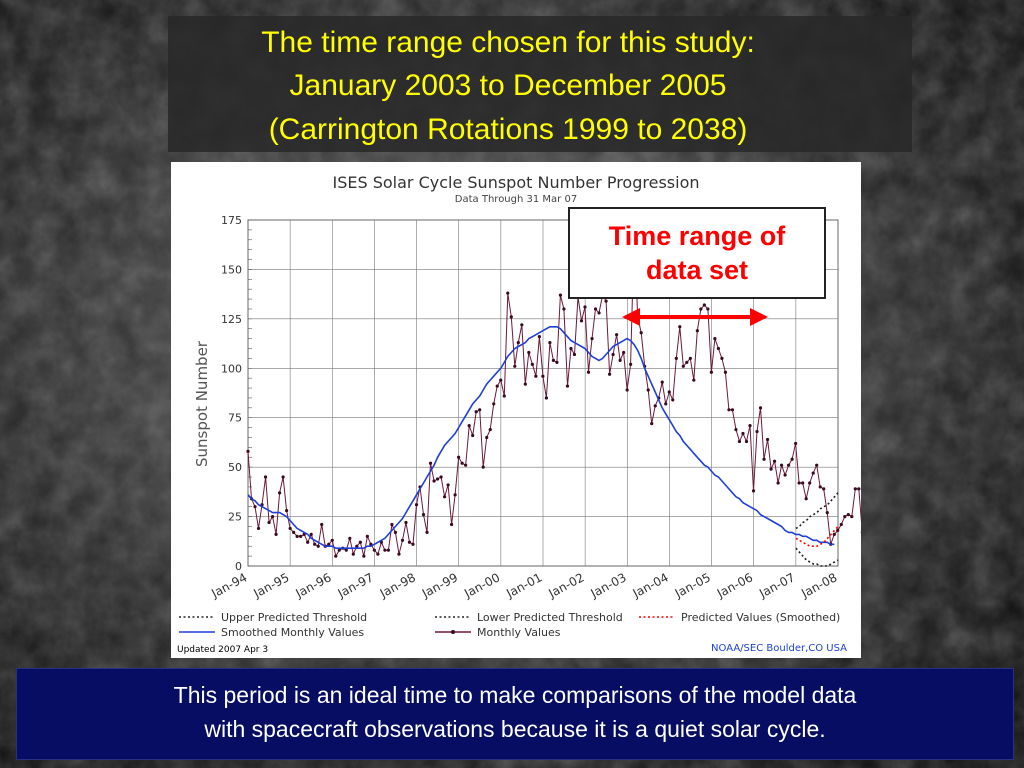 This screenshot has height=768, width=1024. What do you see at coordinates (734, 585) in the screenshot?
I see `x-tick-label: Jan-06` at bounding box center [734, 585].